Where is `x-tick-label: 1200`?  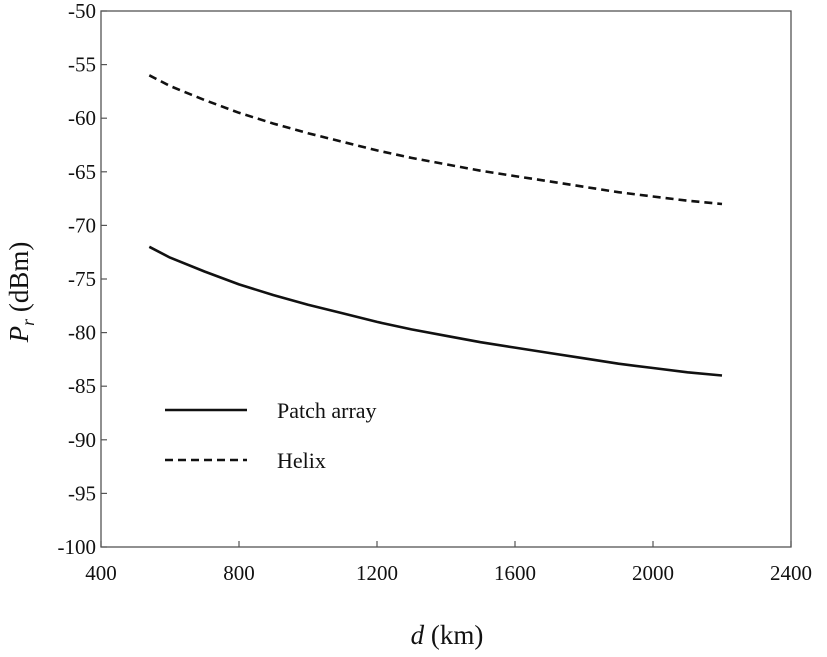
x-tick-label: 1200 is located at coordinates (377, 573).